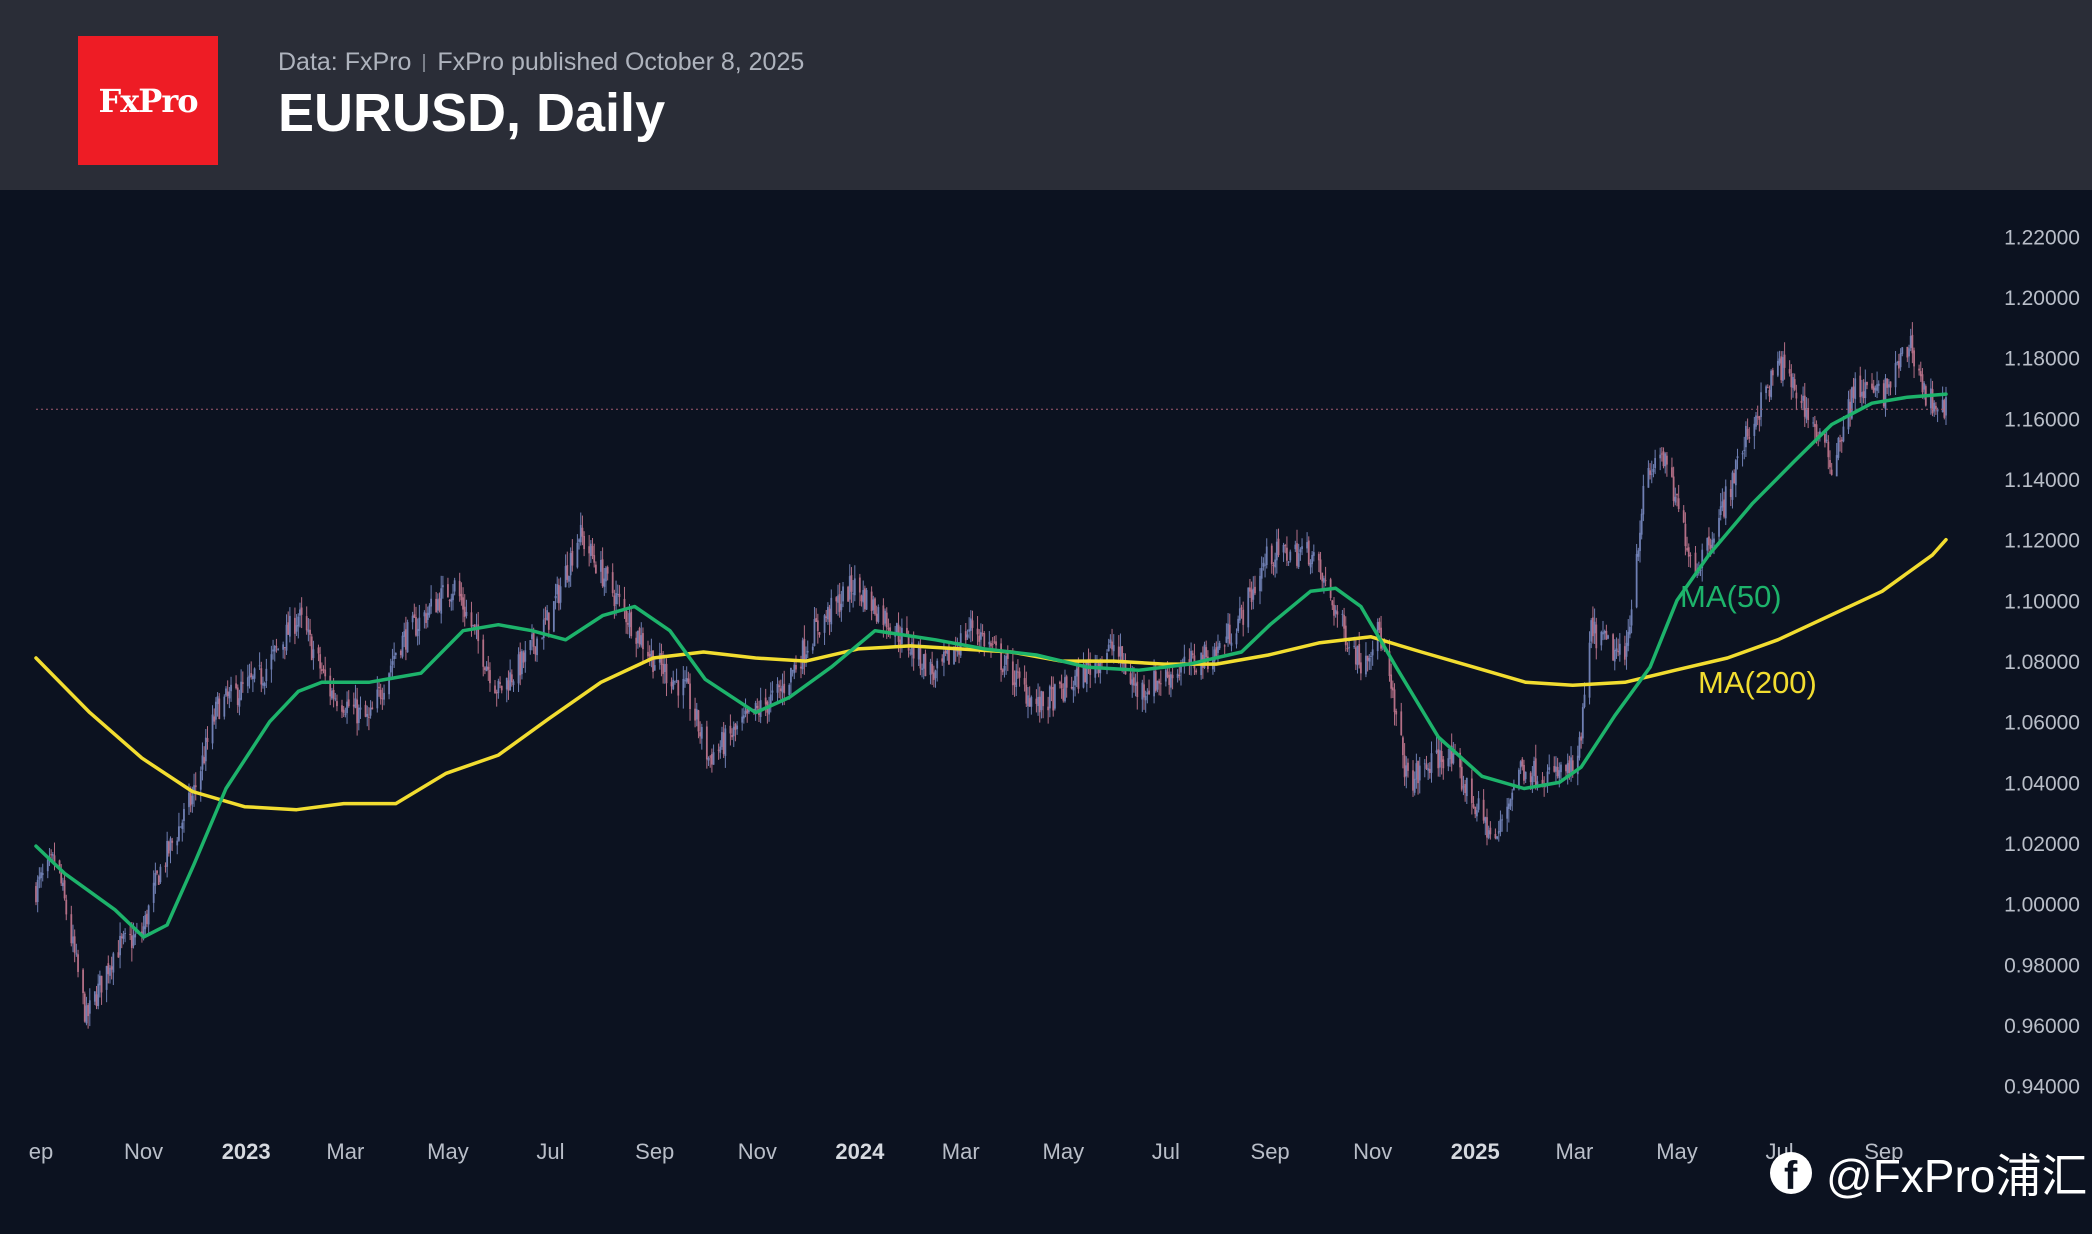 This screenshot has height=1234, width=2092. I want to click on y-tick-label: 1.18000, so click(2042, 359).